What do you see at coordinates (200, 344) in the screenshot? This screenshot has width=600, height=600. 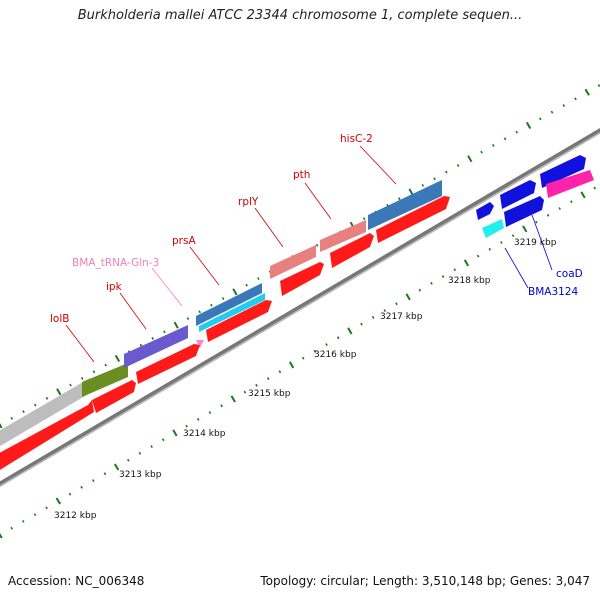 I see `gene-tile-trna` at bounding box center [200, 344].